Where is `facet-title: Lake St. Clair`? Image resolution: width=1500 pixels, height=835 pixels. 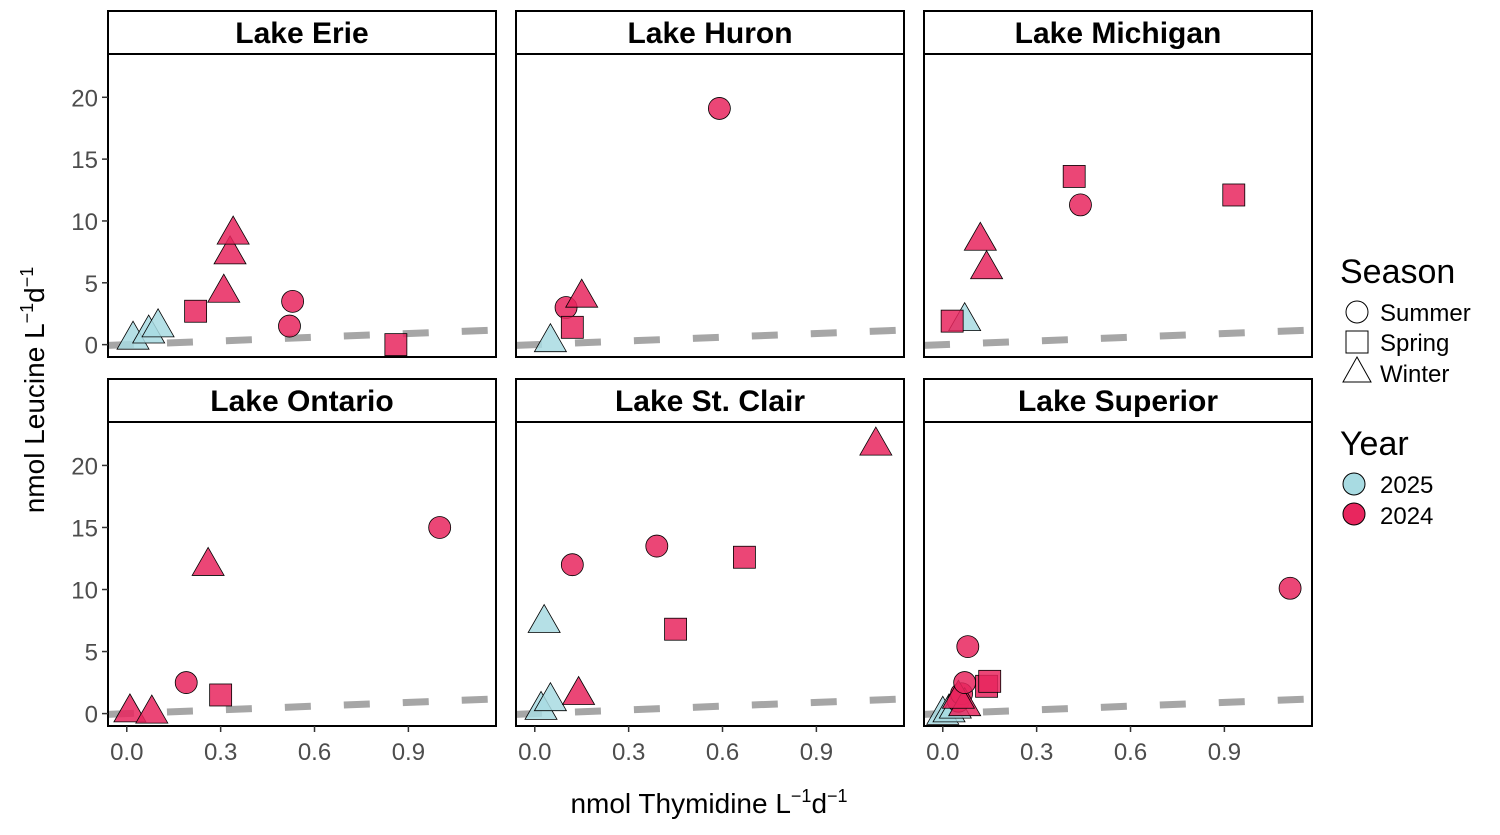
facet-title: Lake St. Clair is located at coordinates (710, 401).